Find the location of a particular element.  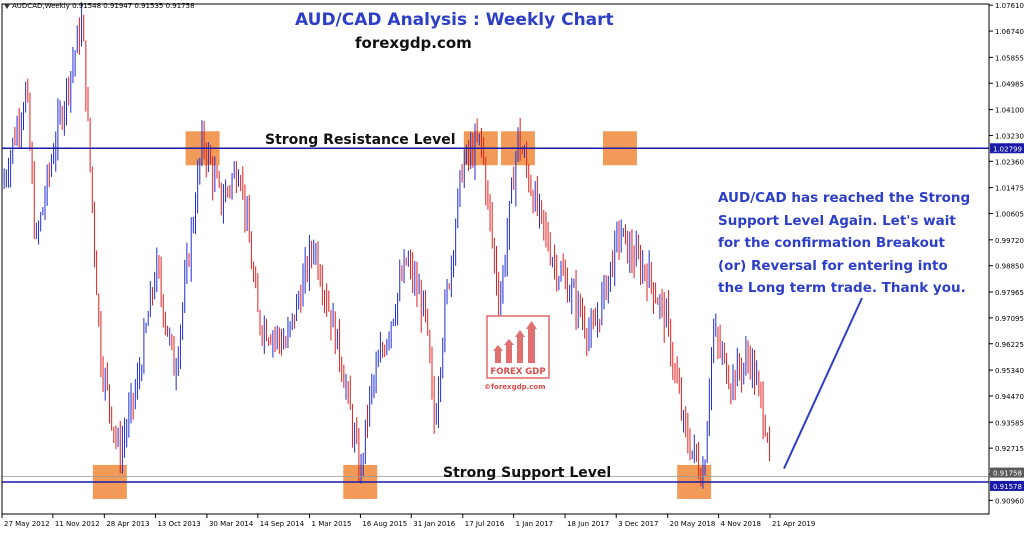

y-tick-label: 0.92715 is located at coordinates (1009, 449).